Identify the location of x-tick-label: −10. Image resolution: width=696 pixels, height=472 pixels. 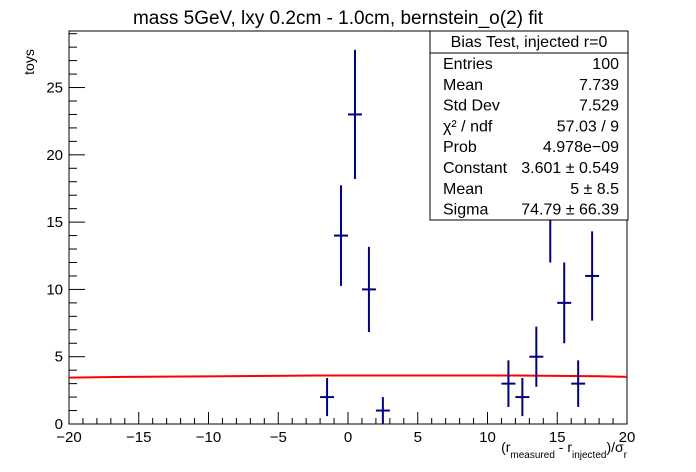
(208, 437).